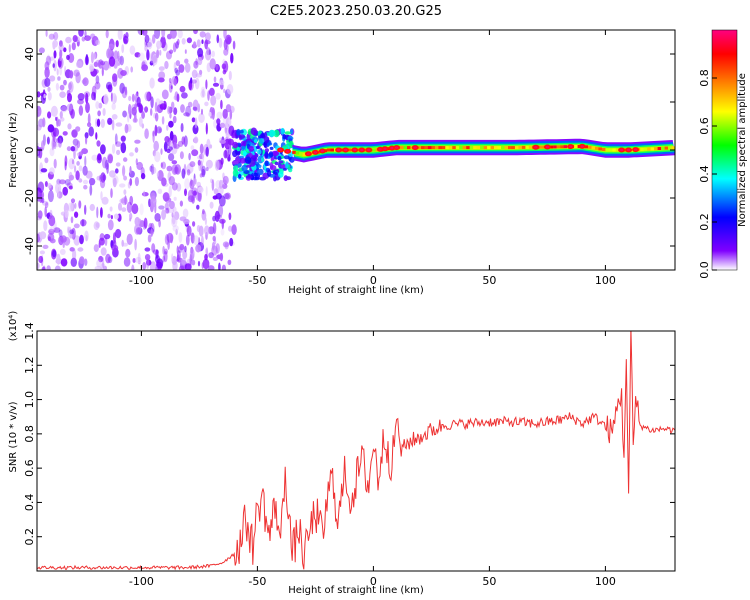 The width and height of the screenshot is (750, 600). What do you see at coordinates (373, 280) in the screenshot?
I see `spectrogram-x-tick-label: 0` at bounding box center [373, 280].